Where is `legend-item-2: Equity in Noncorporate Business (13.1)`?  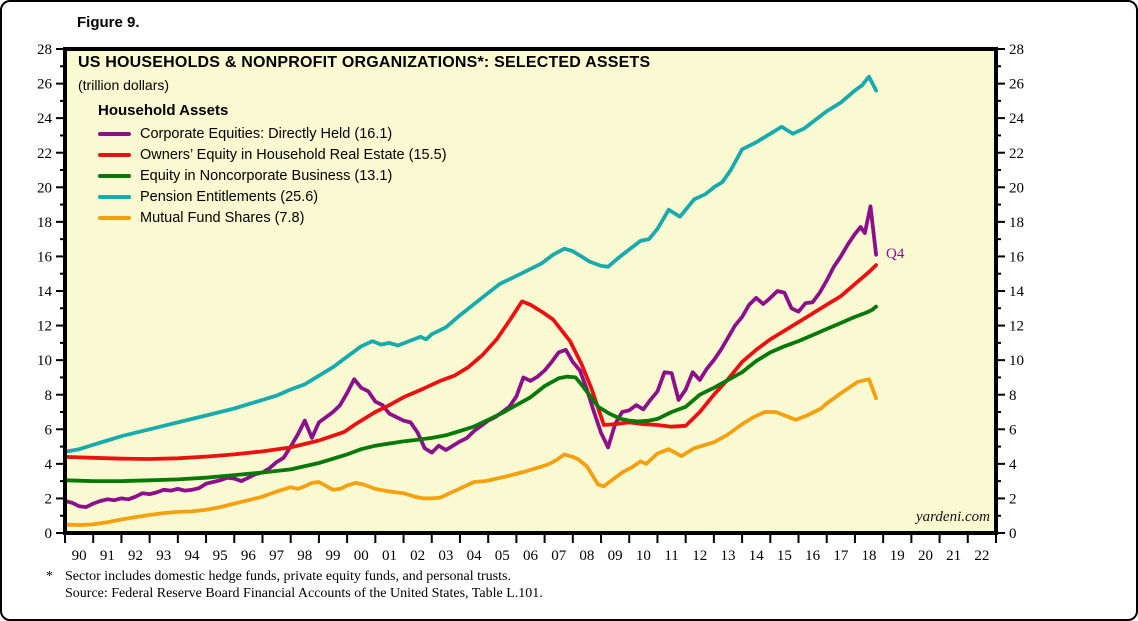
legend-item-2: Equity in Noncorporate Business (13.1) is located at coordinates (272, 175).